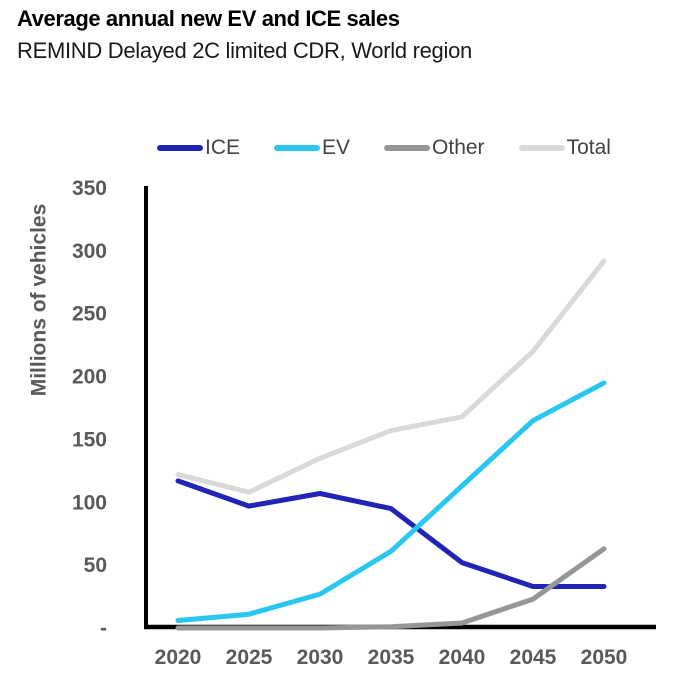  Describe the element at coordinates (407, 147) in the screenshot. I see `legend-swatch-other` at that location.